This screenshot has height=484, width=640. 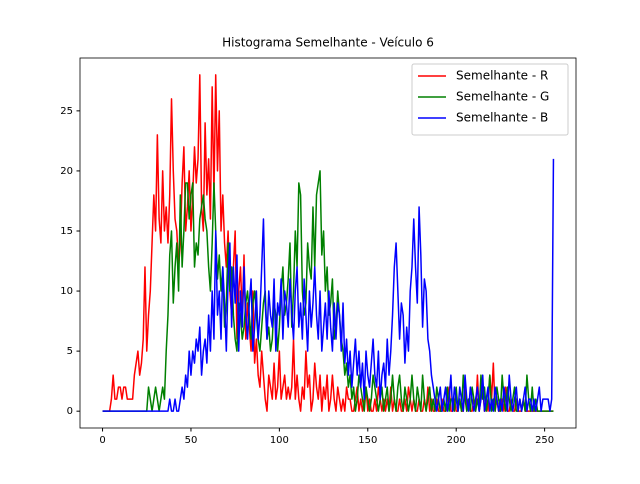 I want to click on x-tick-label: 50, so click(x=191, y=440).